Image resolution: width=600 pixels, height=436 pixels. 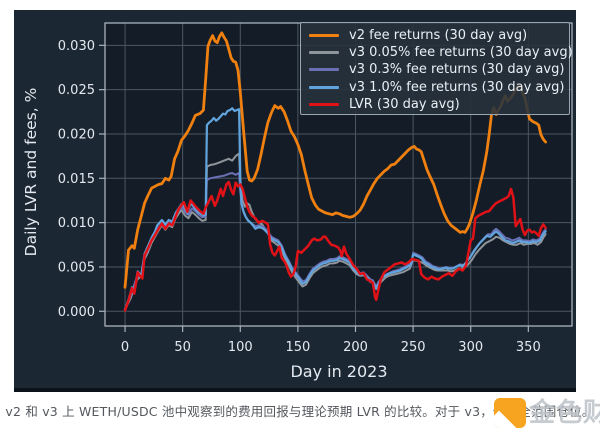 What do you see at coordinates (457, 70) in the screenshot?
I see `legend-label: v3 0.3% fee returns (30 day avg)` at bounding box center [457, 70].